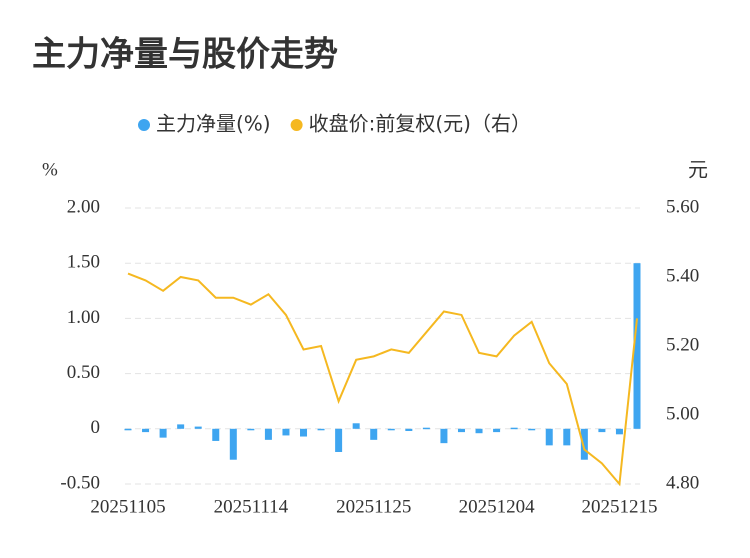 The image size is (750, 558). Describe the element at coordinates (698, 170) in the screenshot. I see `y2-axis-label: 元` at that location.